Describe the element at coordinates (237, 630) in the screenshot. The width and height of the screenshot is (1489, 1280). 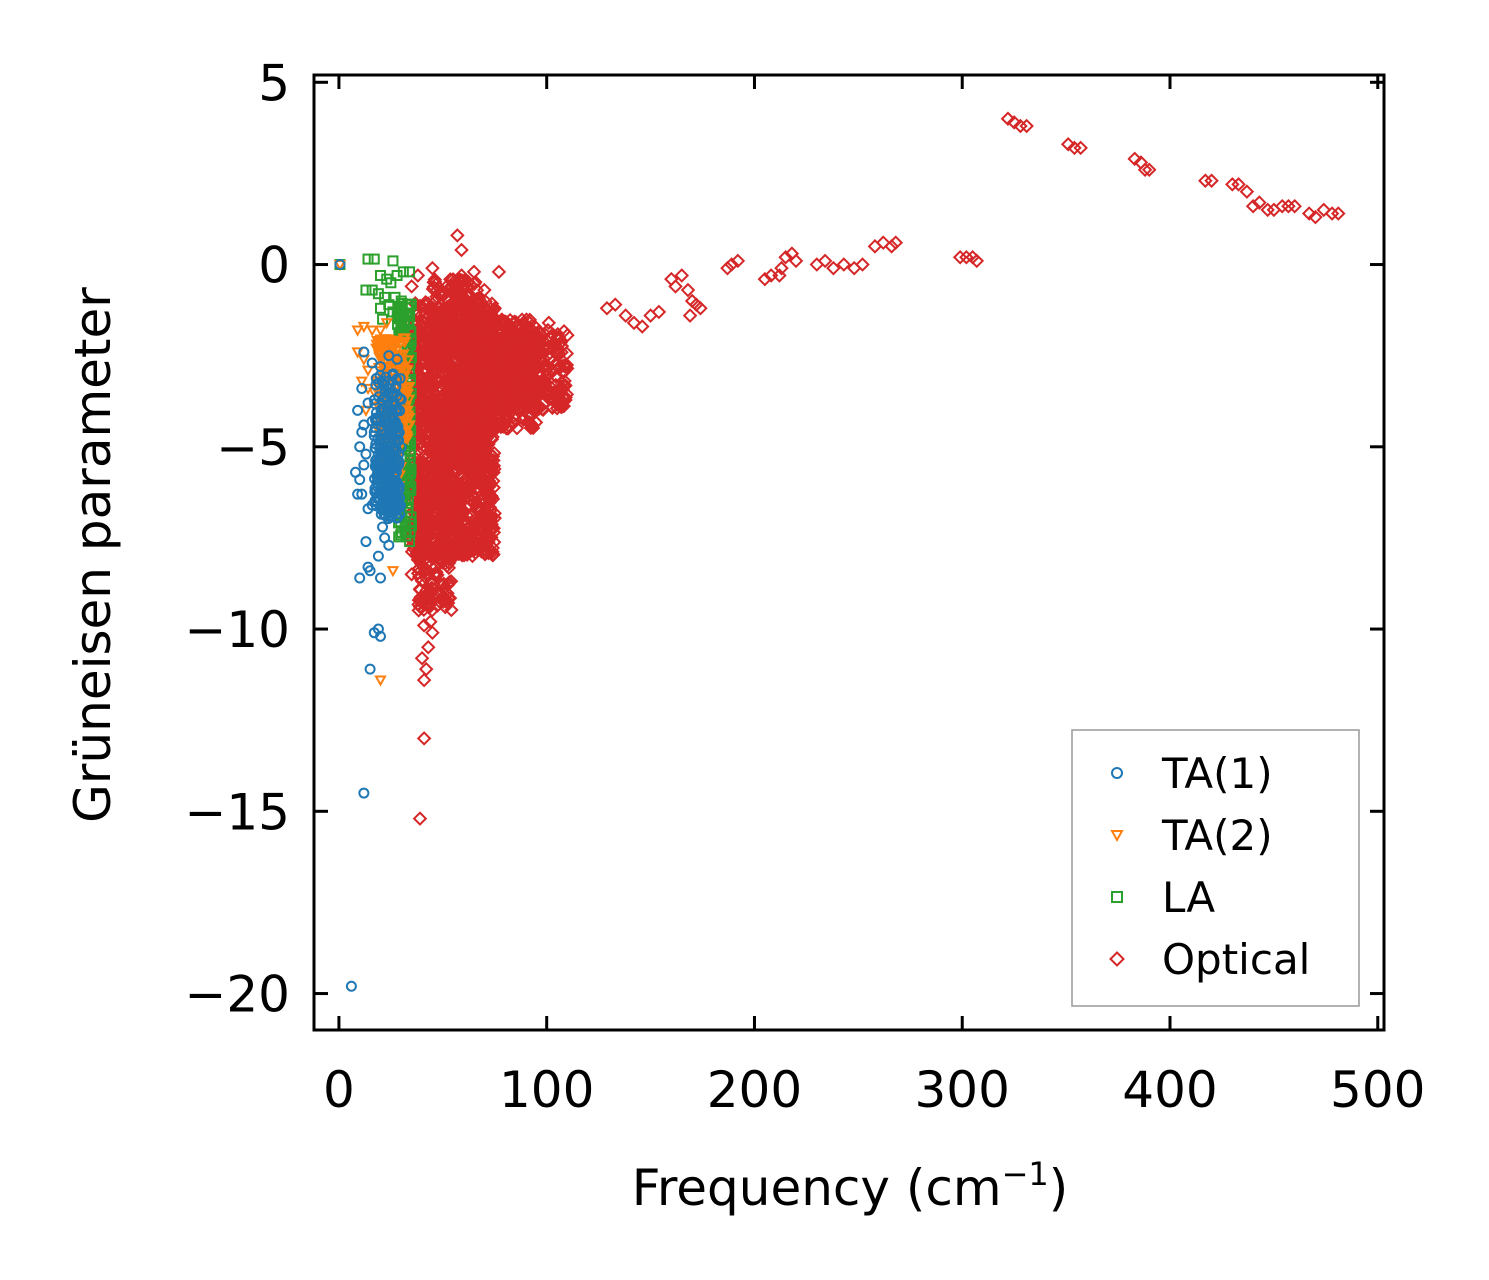
I see `y-tick-label: −10` at that location.